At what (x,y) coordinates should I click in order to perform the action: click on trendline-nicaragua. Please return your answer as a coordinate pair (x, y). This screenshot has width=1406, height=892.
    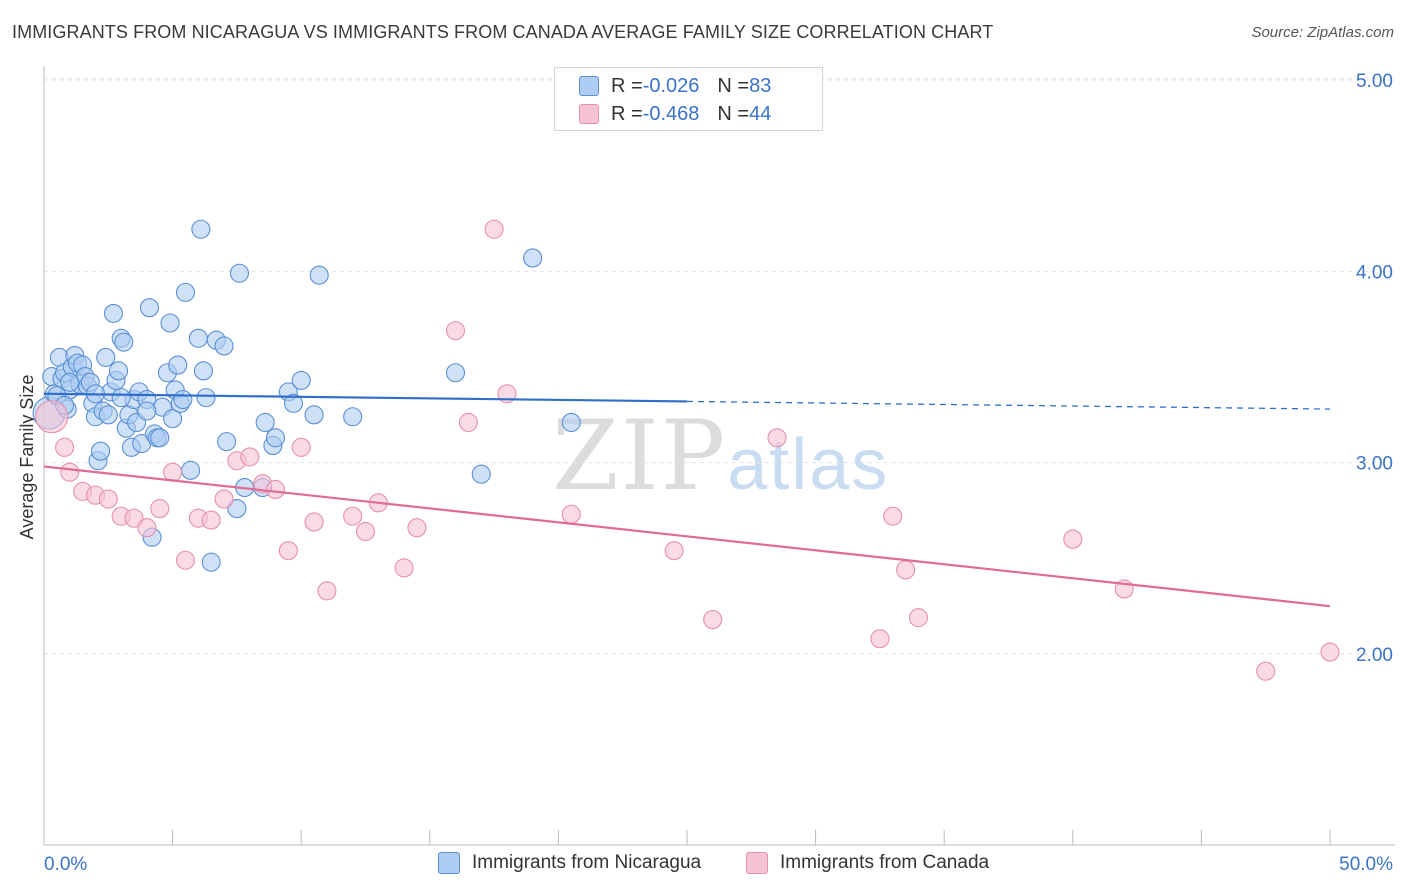
    Looking at the image, I should click on (365, 397).